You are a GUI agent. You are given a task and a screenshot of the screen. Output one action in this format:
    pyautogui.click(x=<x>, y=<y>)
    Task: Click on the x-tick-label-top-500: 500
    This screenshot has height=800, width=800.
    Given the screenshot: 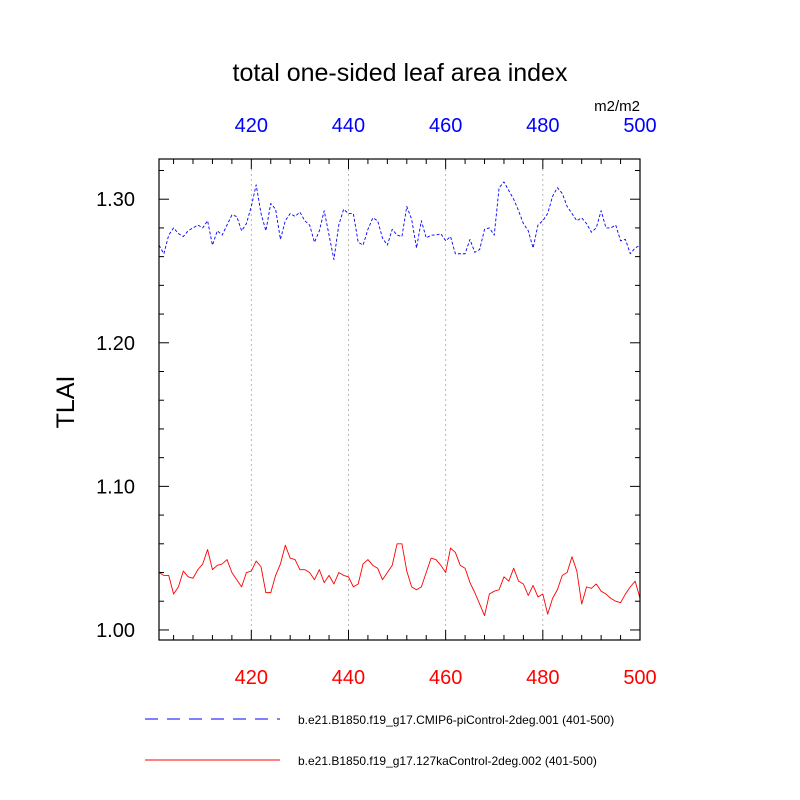 What is the action you would take?
    pyautogui.click(x=639, y=126)
    